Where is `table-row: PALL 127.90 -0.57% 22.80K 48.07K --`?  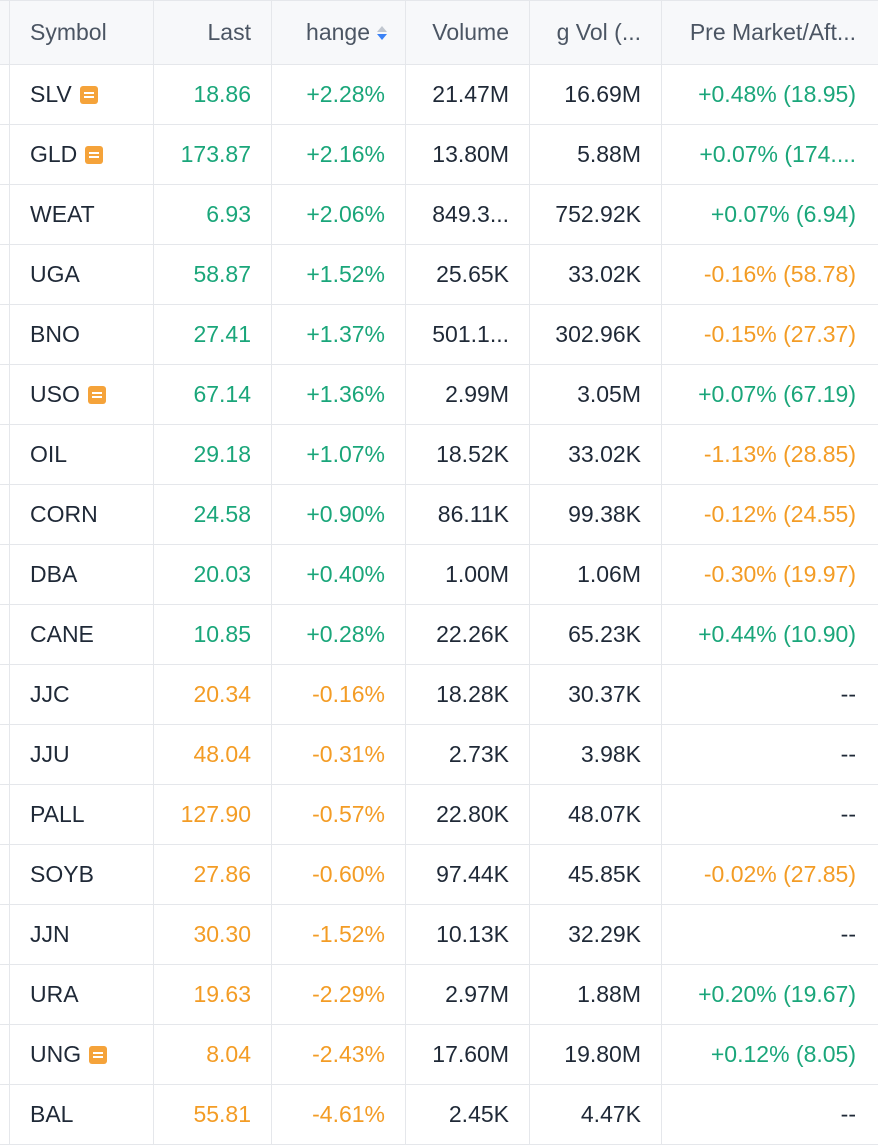 table-row: PALL 127.90 -0.57% 22.80K 48.07K -- is located at coordinates (439, 815).